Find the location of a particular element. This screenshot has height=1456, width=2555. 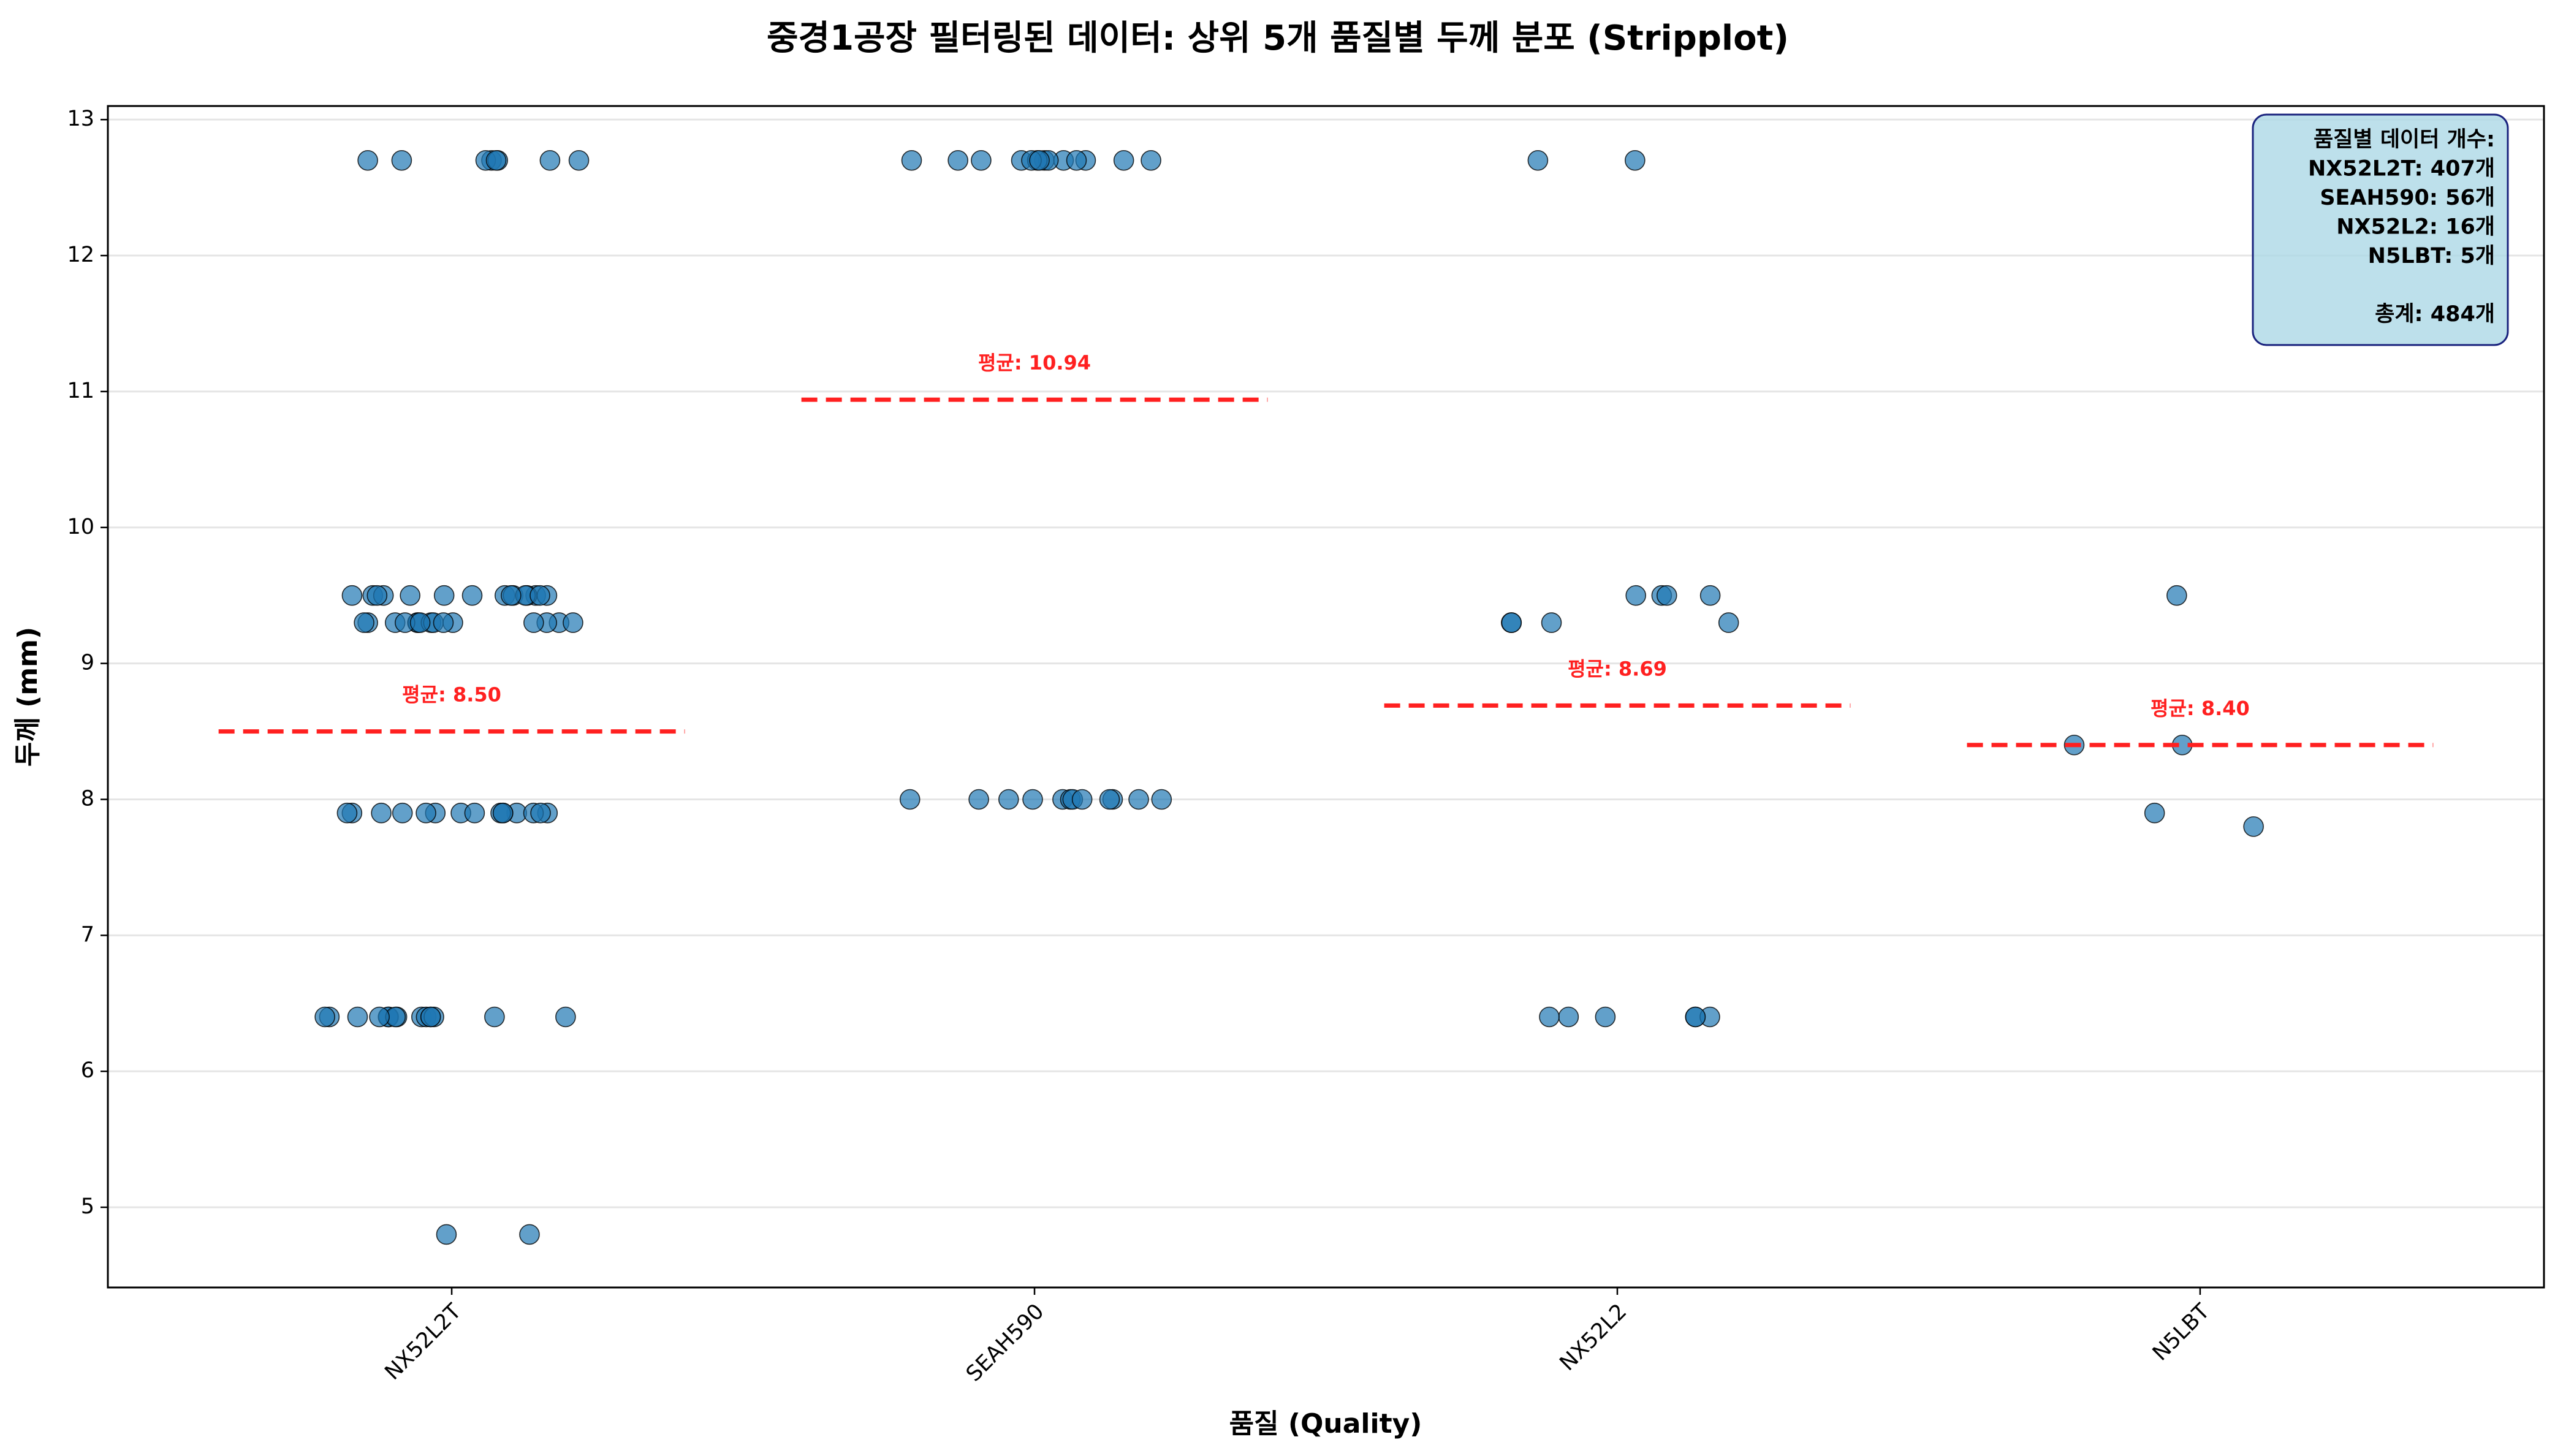

mean-label: 평균: 8.69 is located at coordinates (1618, 668).